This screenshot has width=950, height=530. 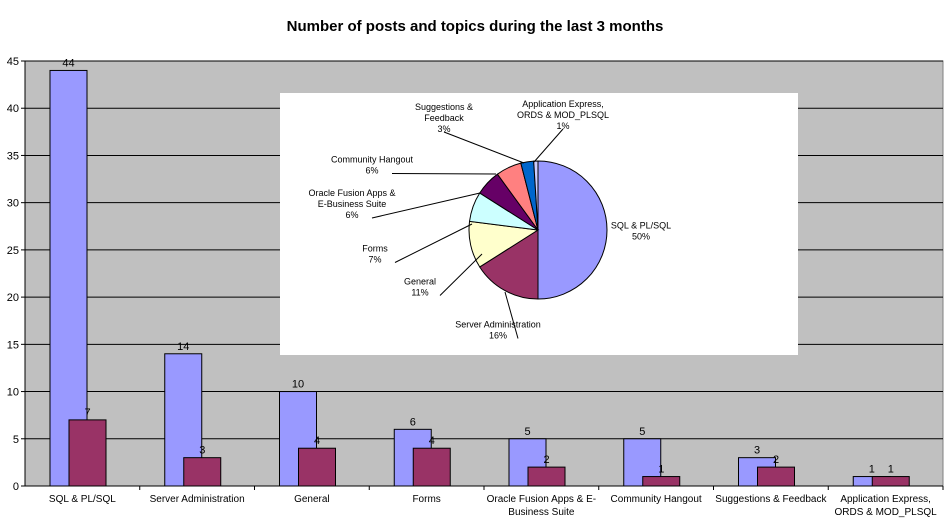 I want to click on pie-percent-label: 3%, so click(x=443, y=129).